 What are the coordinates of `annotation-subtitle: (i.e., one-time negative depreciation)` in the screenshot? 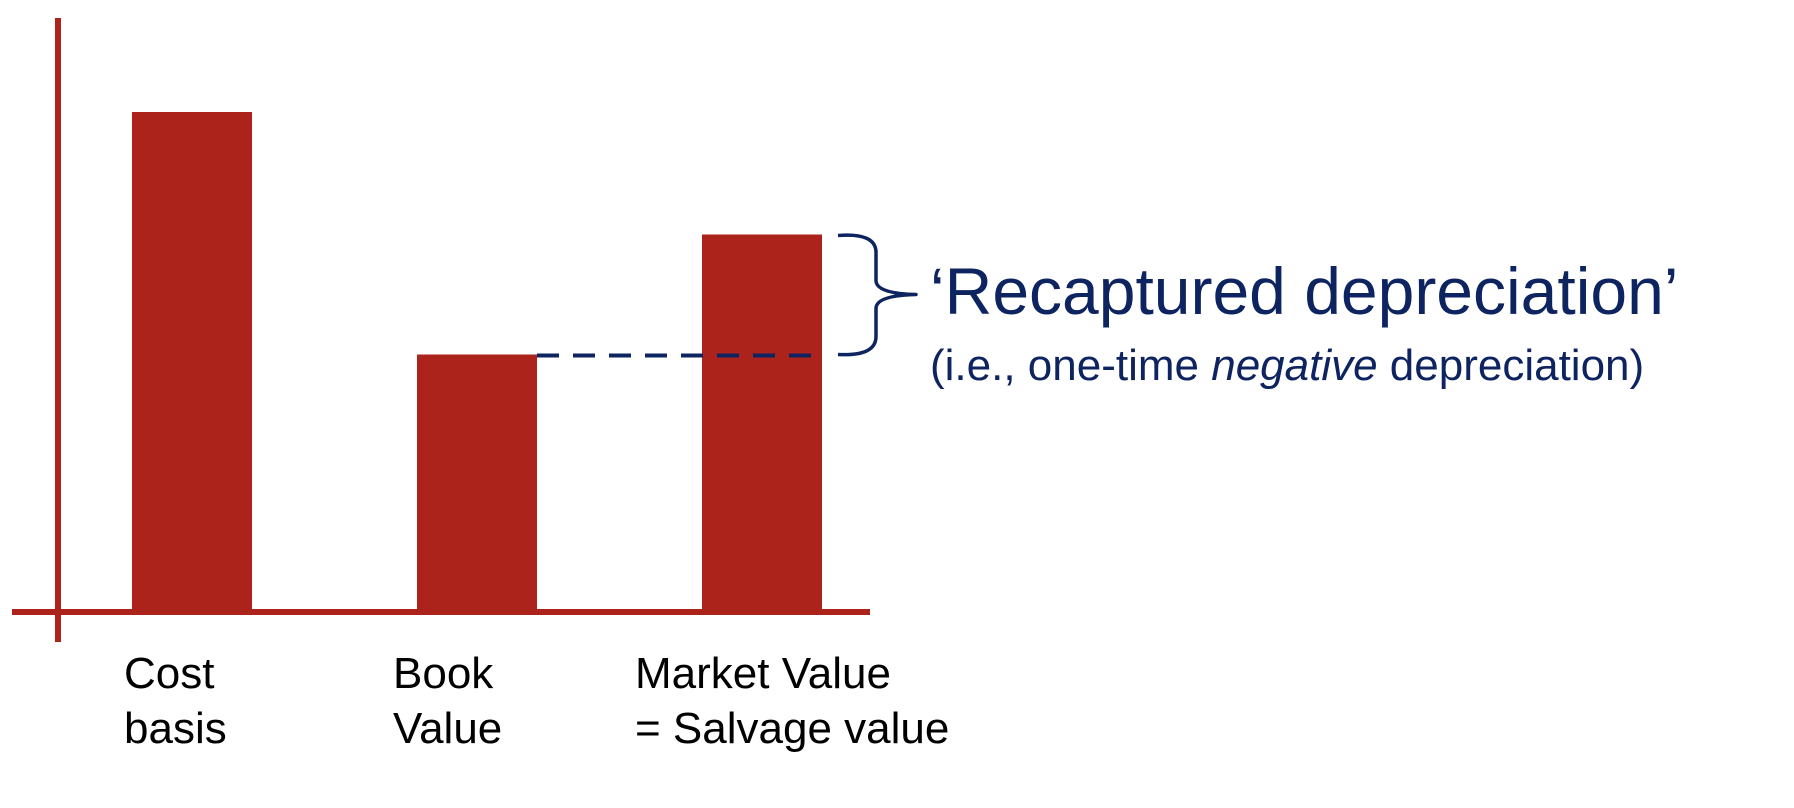 It's located at (1287, 365).